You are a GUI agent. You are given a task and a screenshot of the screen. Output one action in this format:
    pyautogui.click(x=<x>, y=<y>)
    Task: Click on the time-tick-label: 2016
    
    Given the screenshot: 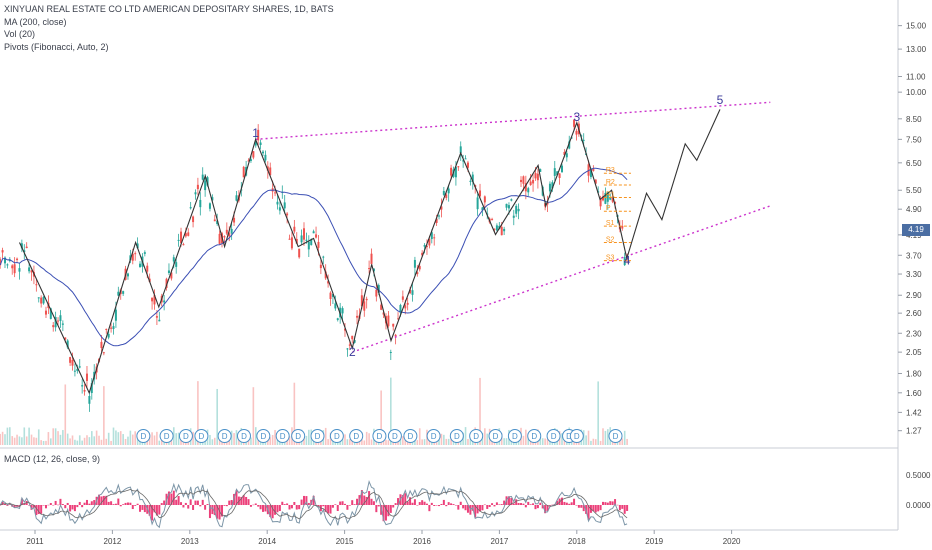 What is the action you would take?
    pyautogui.click(x=422, y=541)
    